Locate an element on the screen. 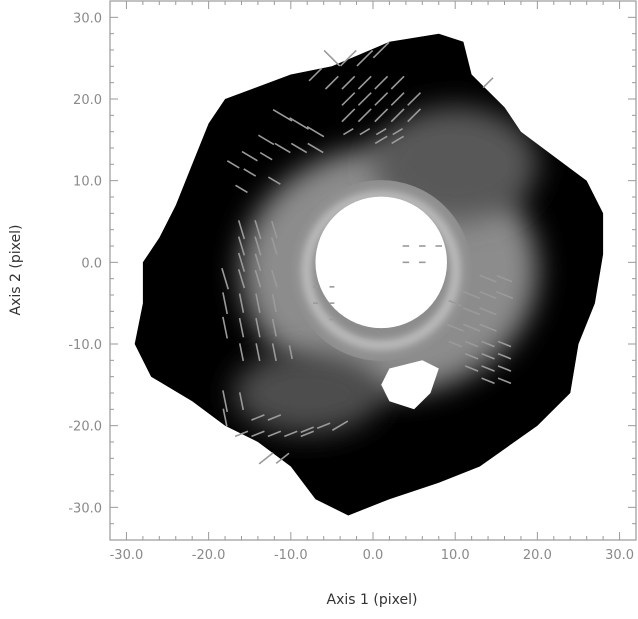  y-tick-label-2: -10.0 is located at coordinates (85, 345).